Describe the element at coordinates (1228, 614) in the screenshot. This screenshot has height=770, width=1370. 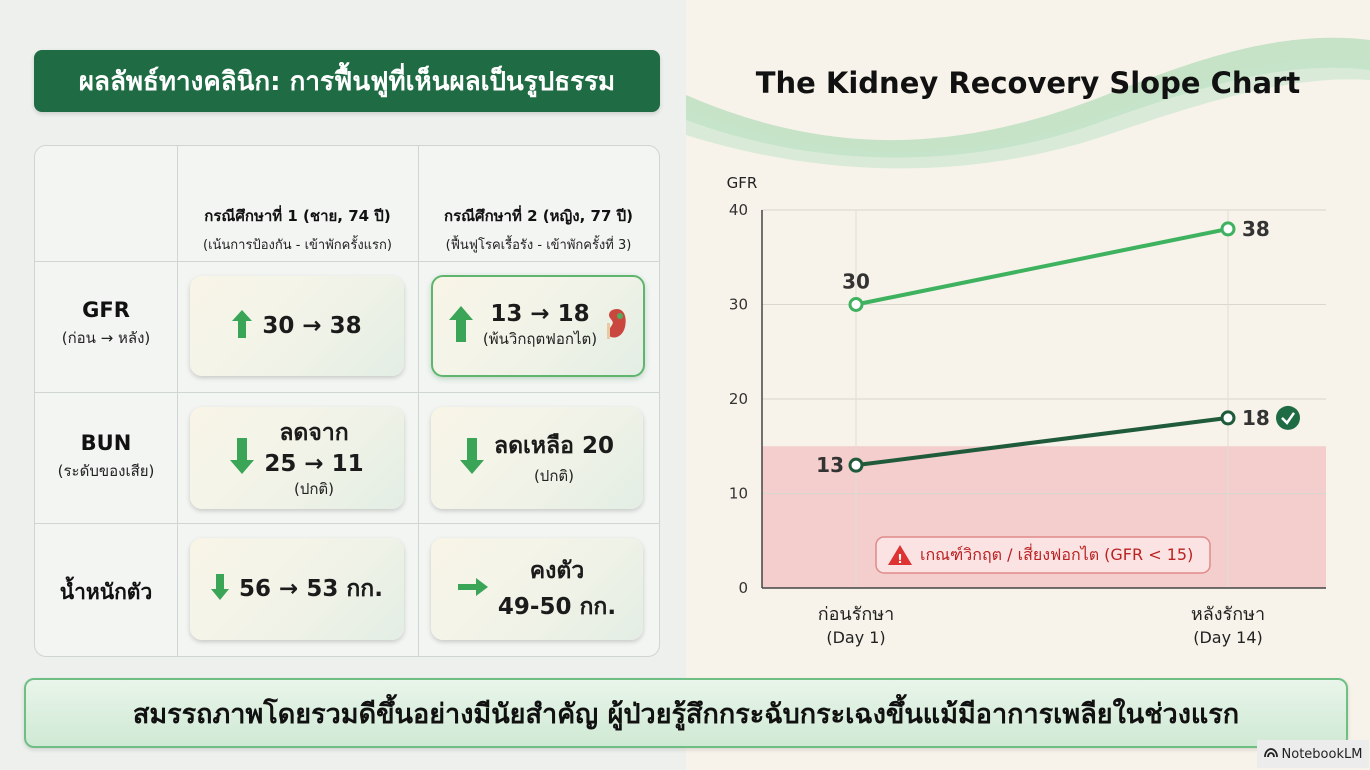
I see `x-tick-label: หลังรักษา` at that location.